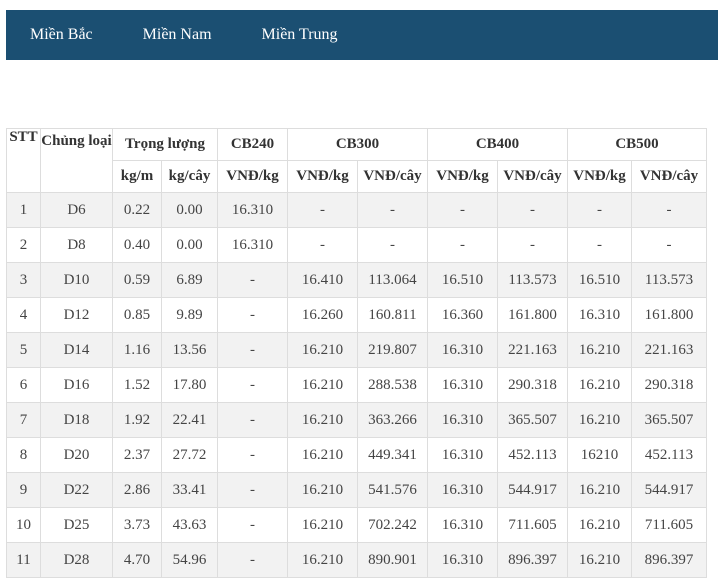 The width and height of the screenshot is (718, 586). I want to click on cell-stt: 10, so click(23, 525).